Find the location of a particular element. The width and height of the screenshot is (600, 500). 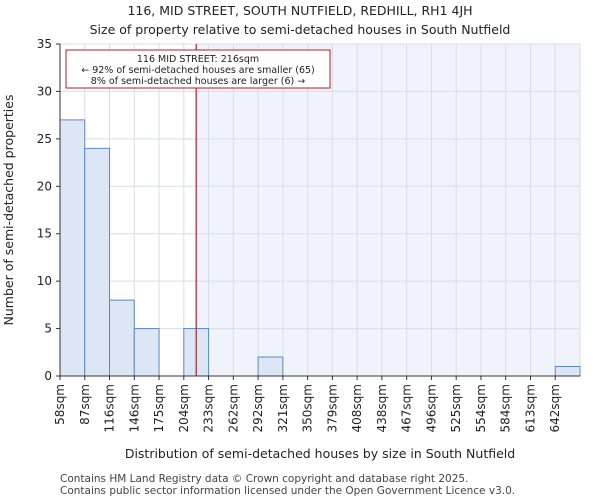

x-tick-label-554sqm: 554sqm is located at coordinates (481, 408).